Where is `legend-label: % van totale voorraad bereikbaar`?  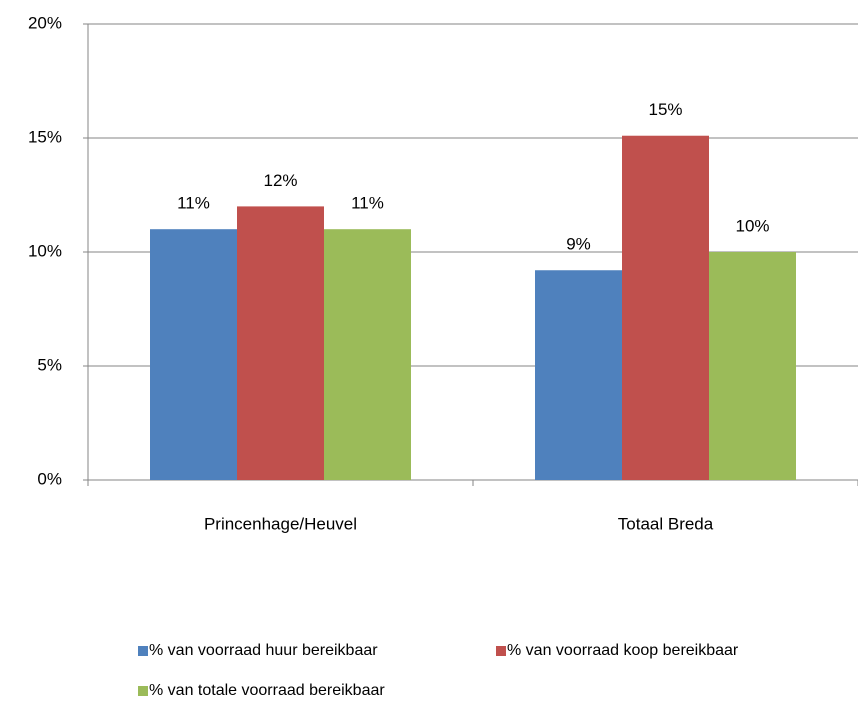 legend-label: % van totale voorraad bereikbaar is located at coordinates (267, 690).